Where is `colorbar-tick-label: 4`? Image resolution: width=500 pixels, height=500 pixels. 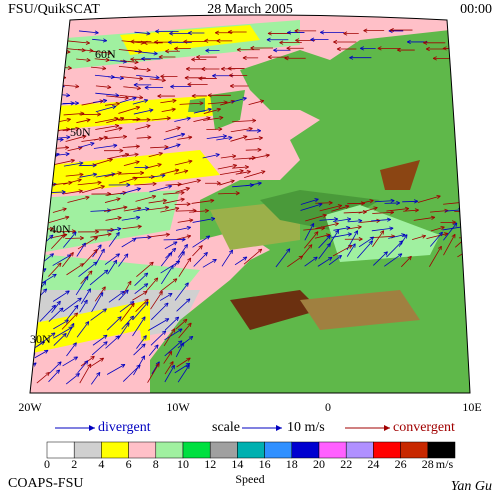
colorbar-tick-label: 4 is located at coordinates (101, 464).